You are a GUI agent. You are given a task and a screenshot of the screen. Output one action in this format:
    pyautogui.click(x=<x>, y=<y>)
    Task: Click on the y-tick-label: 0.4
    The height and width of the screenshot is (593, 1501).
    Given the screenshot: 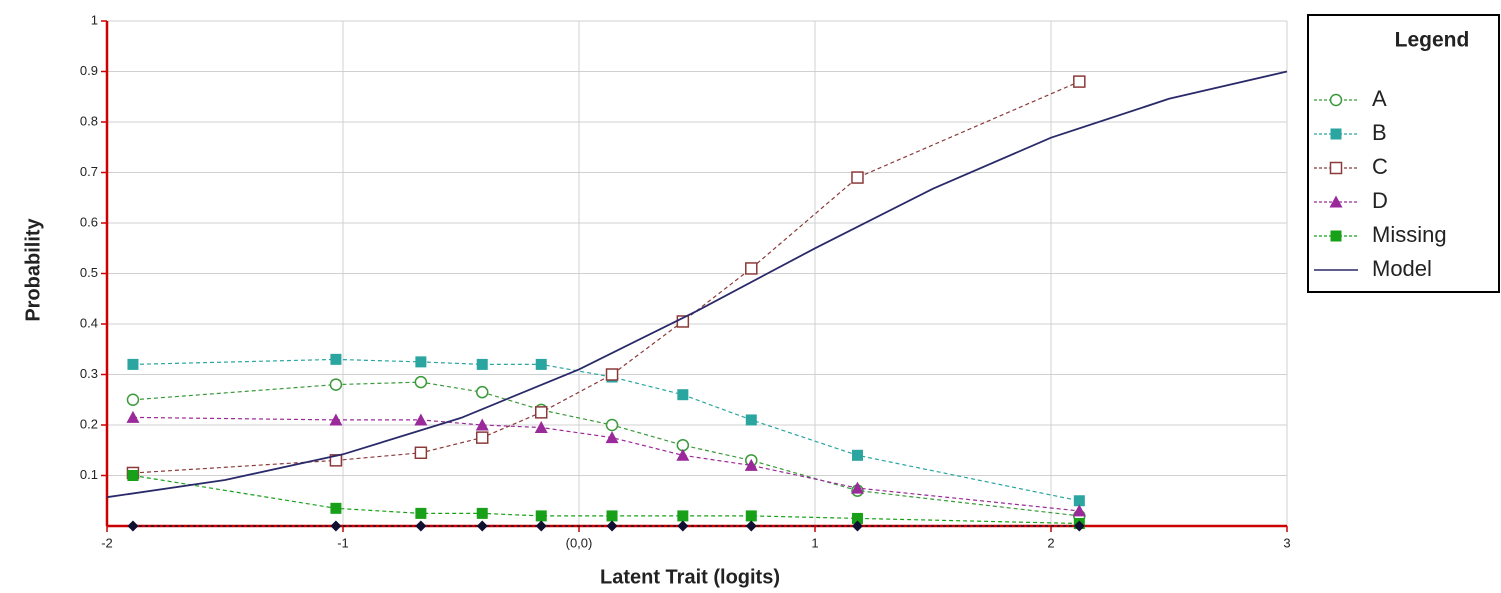 What is the action you would take?
    pyautogui.click(x=89, y=322)
    